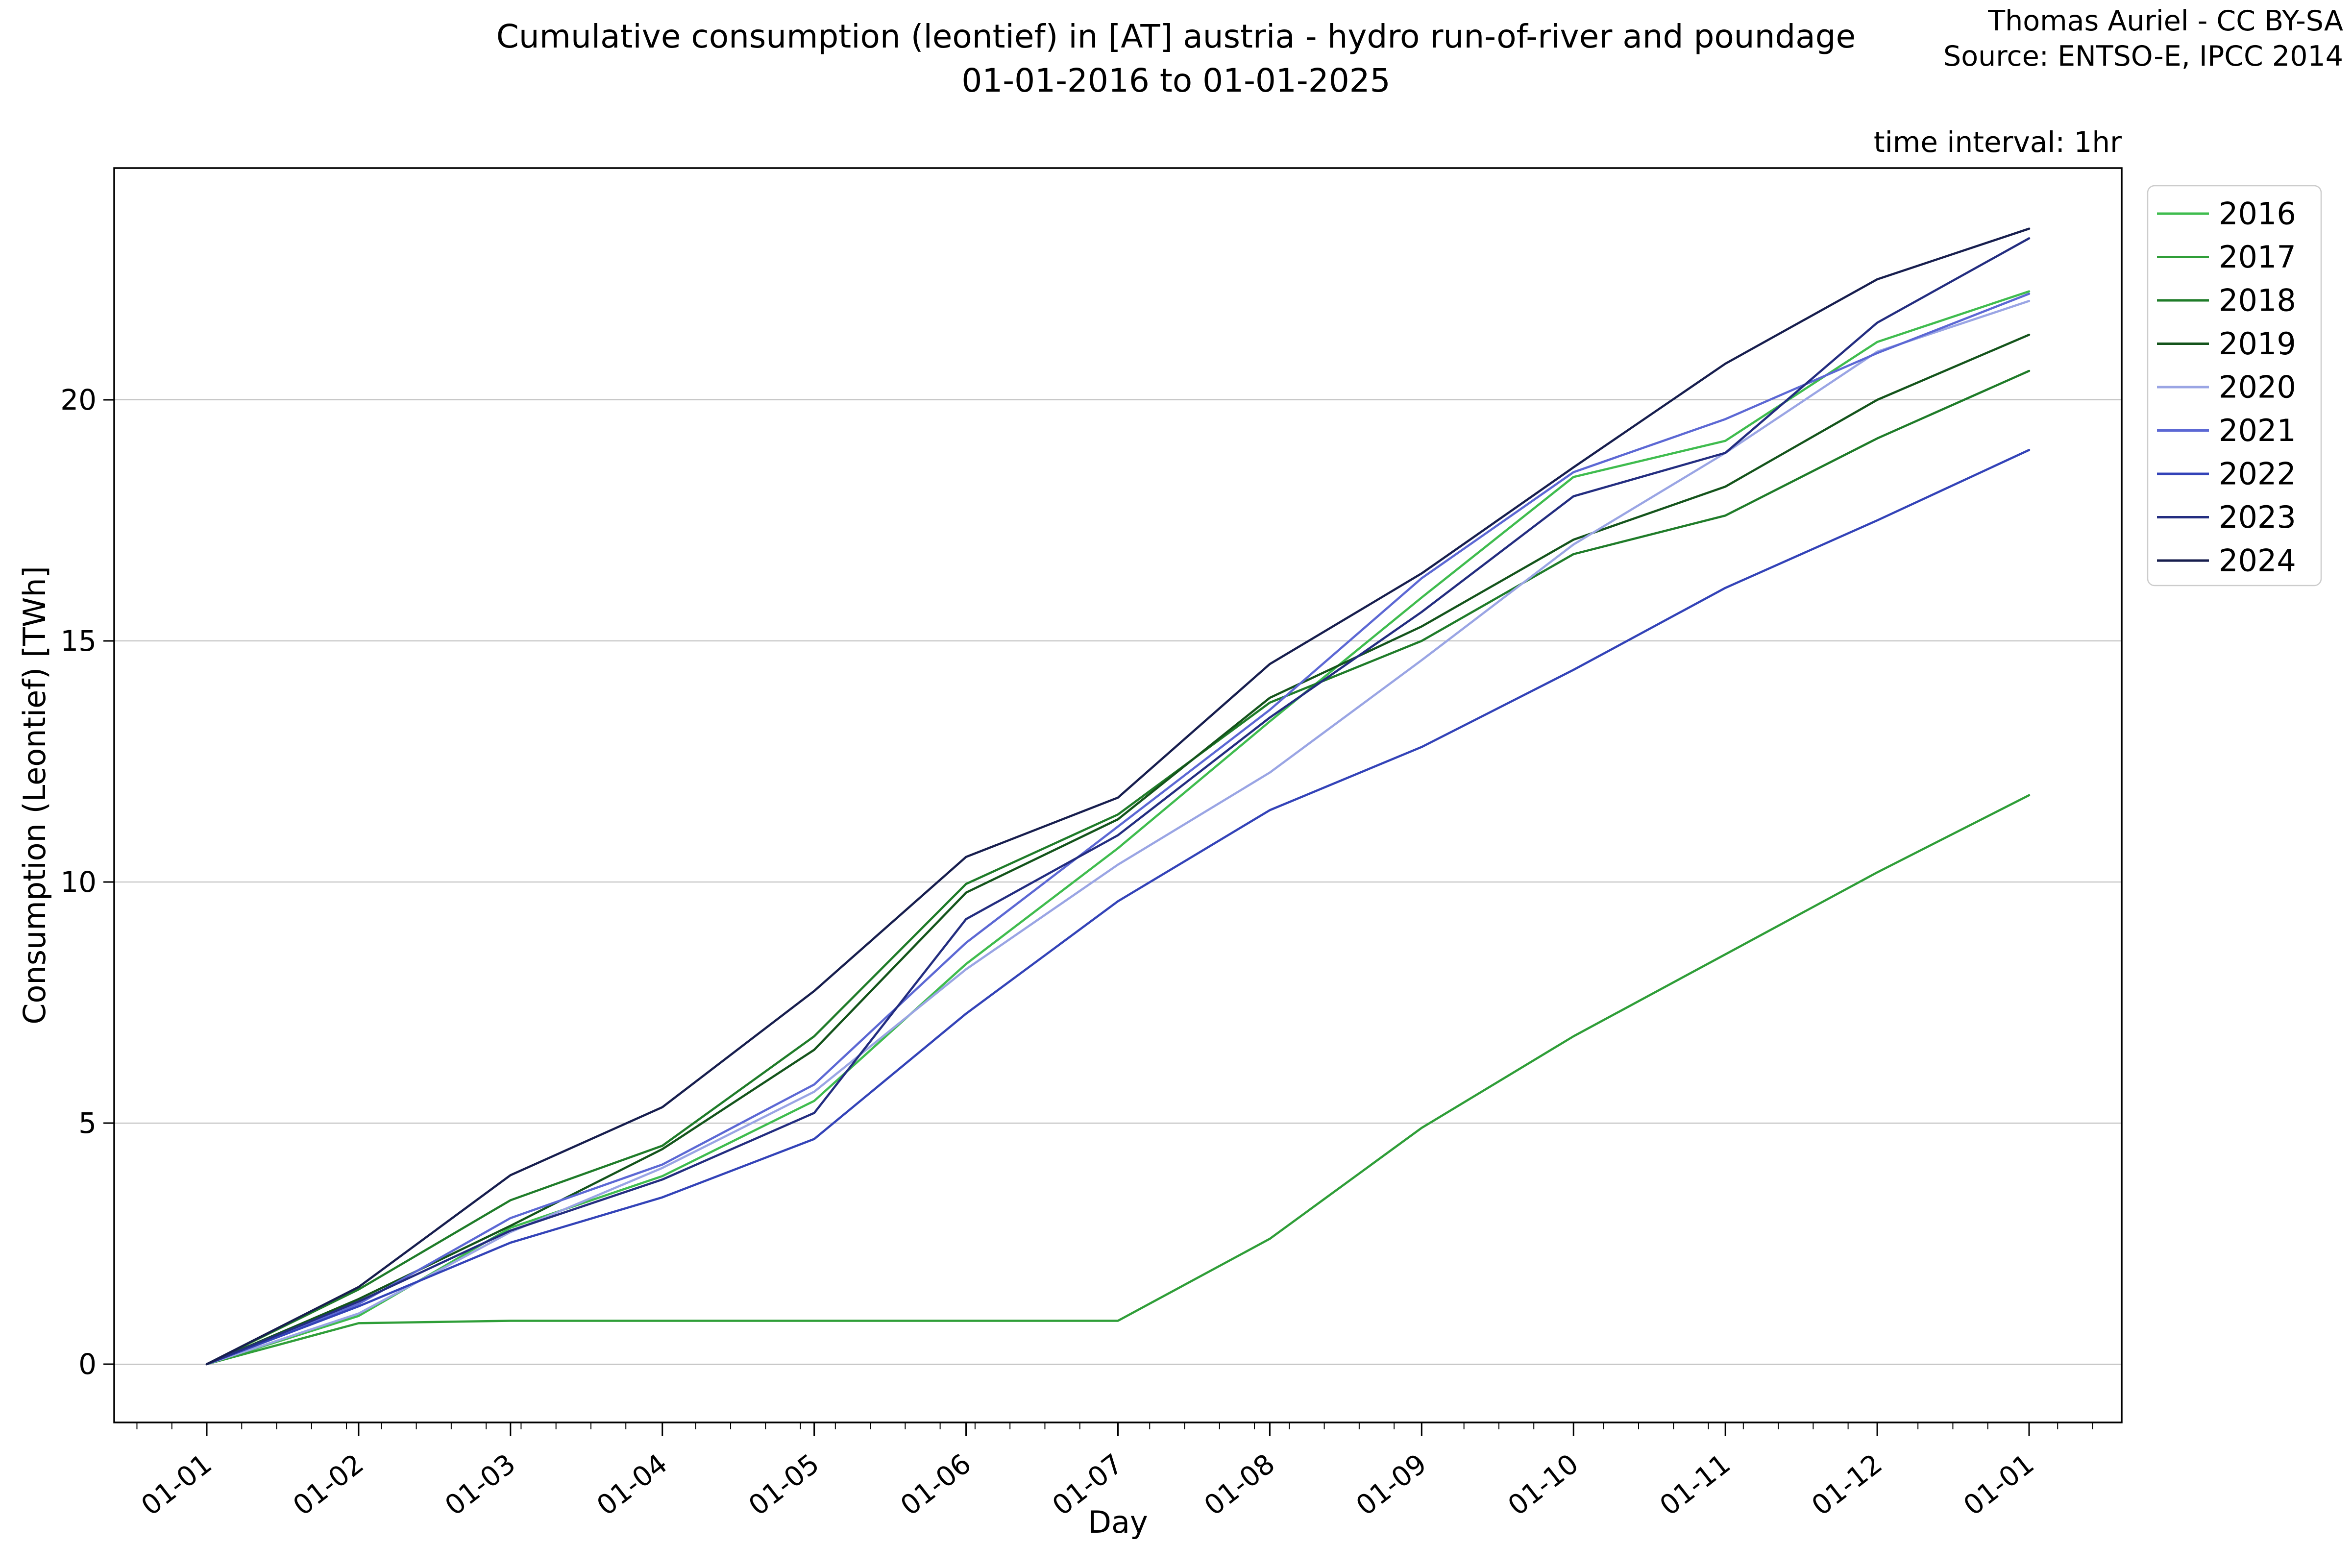  What do you see at coordinates (1999, 1485) in the screenshot?
I see `x-tick-label-12: 01-01` at bounding box center [1999, 1485].